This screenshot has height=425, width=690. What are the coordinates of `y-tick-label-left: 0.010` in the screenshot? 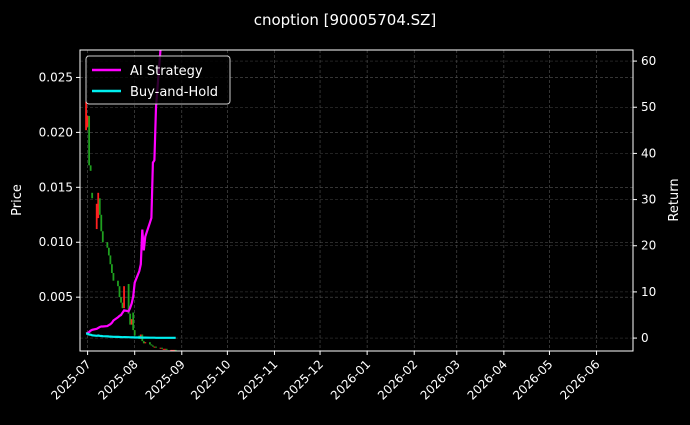 It's located at (56, 242).